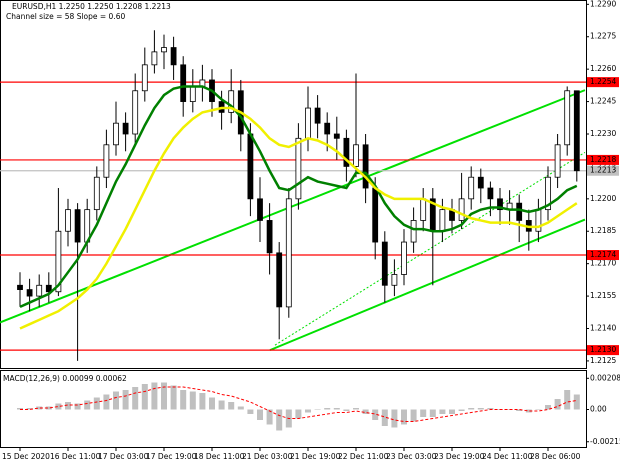  I want to click on y-tick-label: -0.00215, so click(605, 441).